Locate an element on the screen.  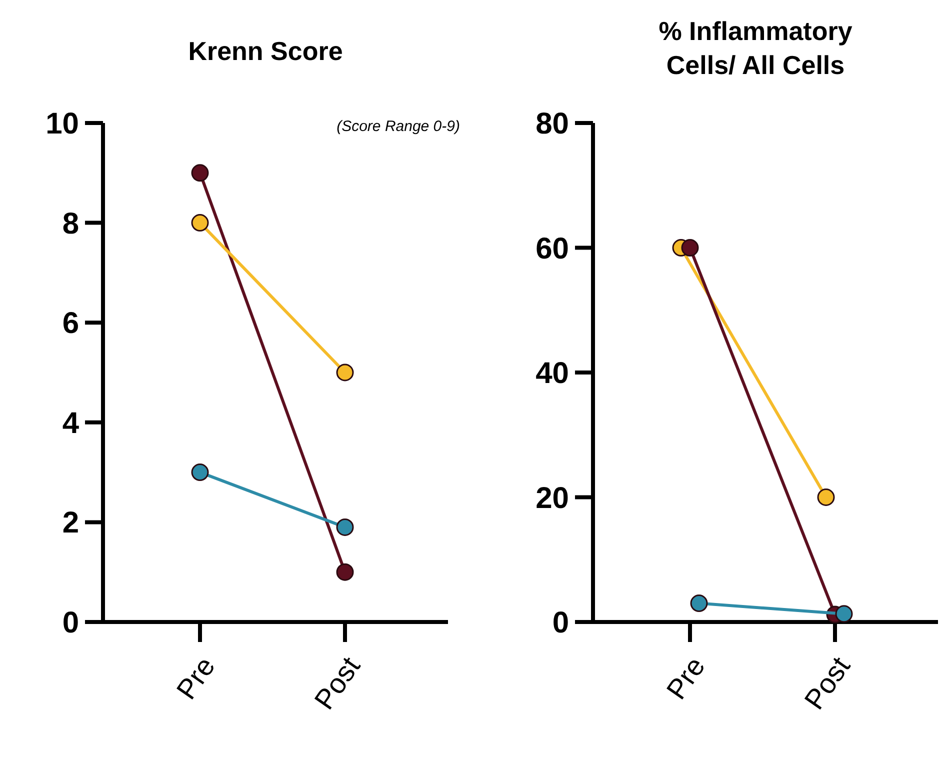
y-tick-label: 10 is located at coordinates (62, 124).